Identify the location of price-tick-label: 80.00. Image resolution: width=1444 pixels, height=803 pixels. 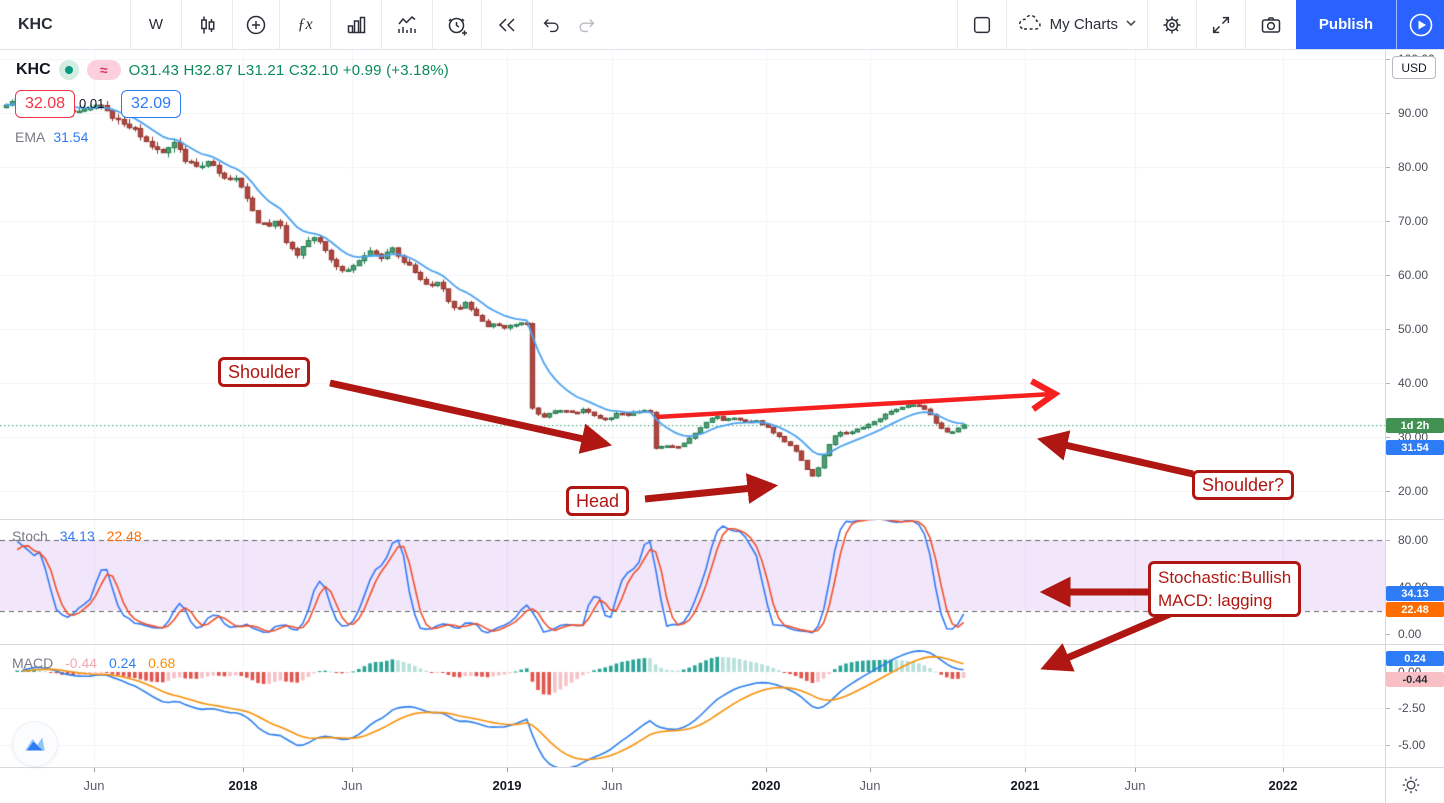
(1413, 167).